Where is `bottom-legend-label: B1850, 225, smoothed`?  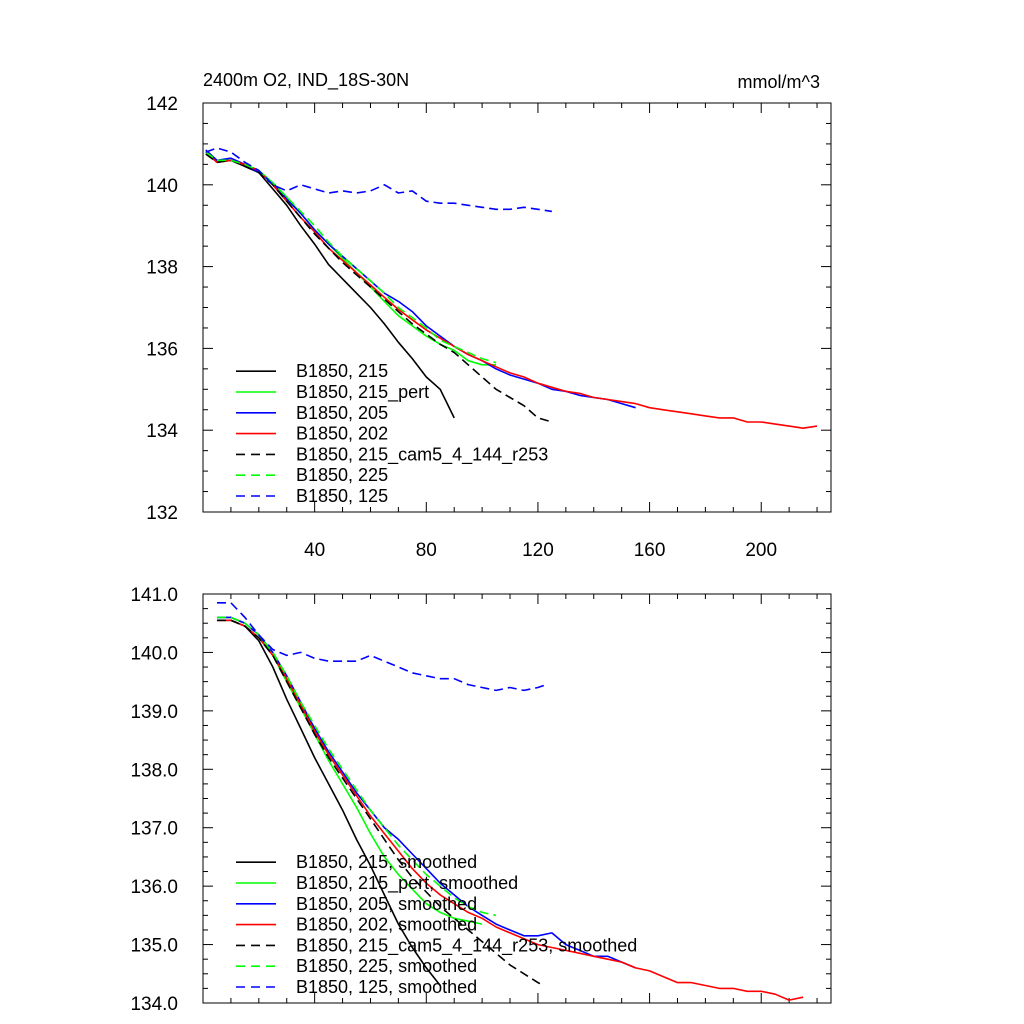 bottom-legend-label: B1850, 225, smoothed is located at coordinates (386, 966).